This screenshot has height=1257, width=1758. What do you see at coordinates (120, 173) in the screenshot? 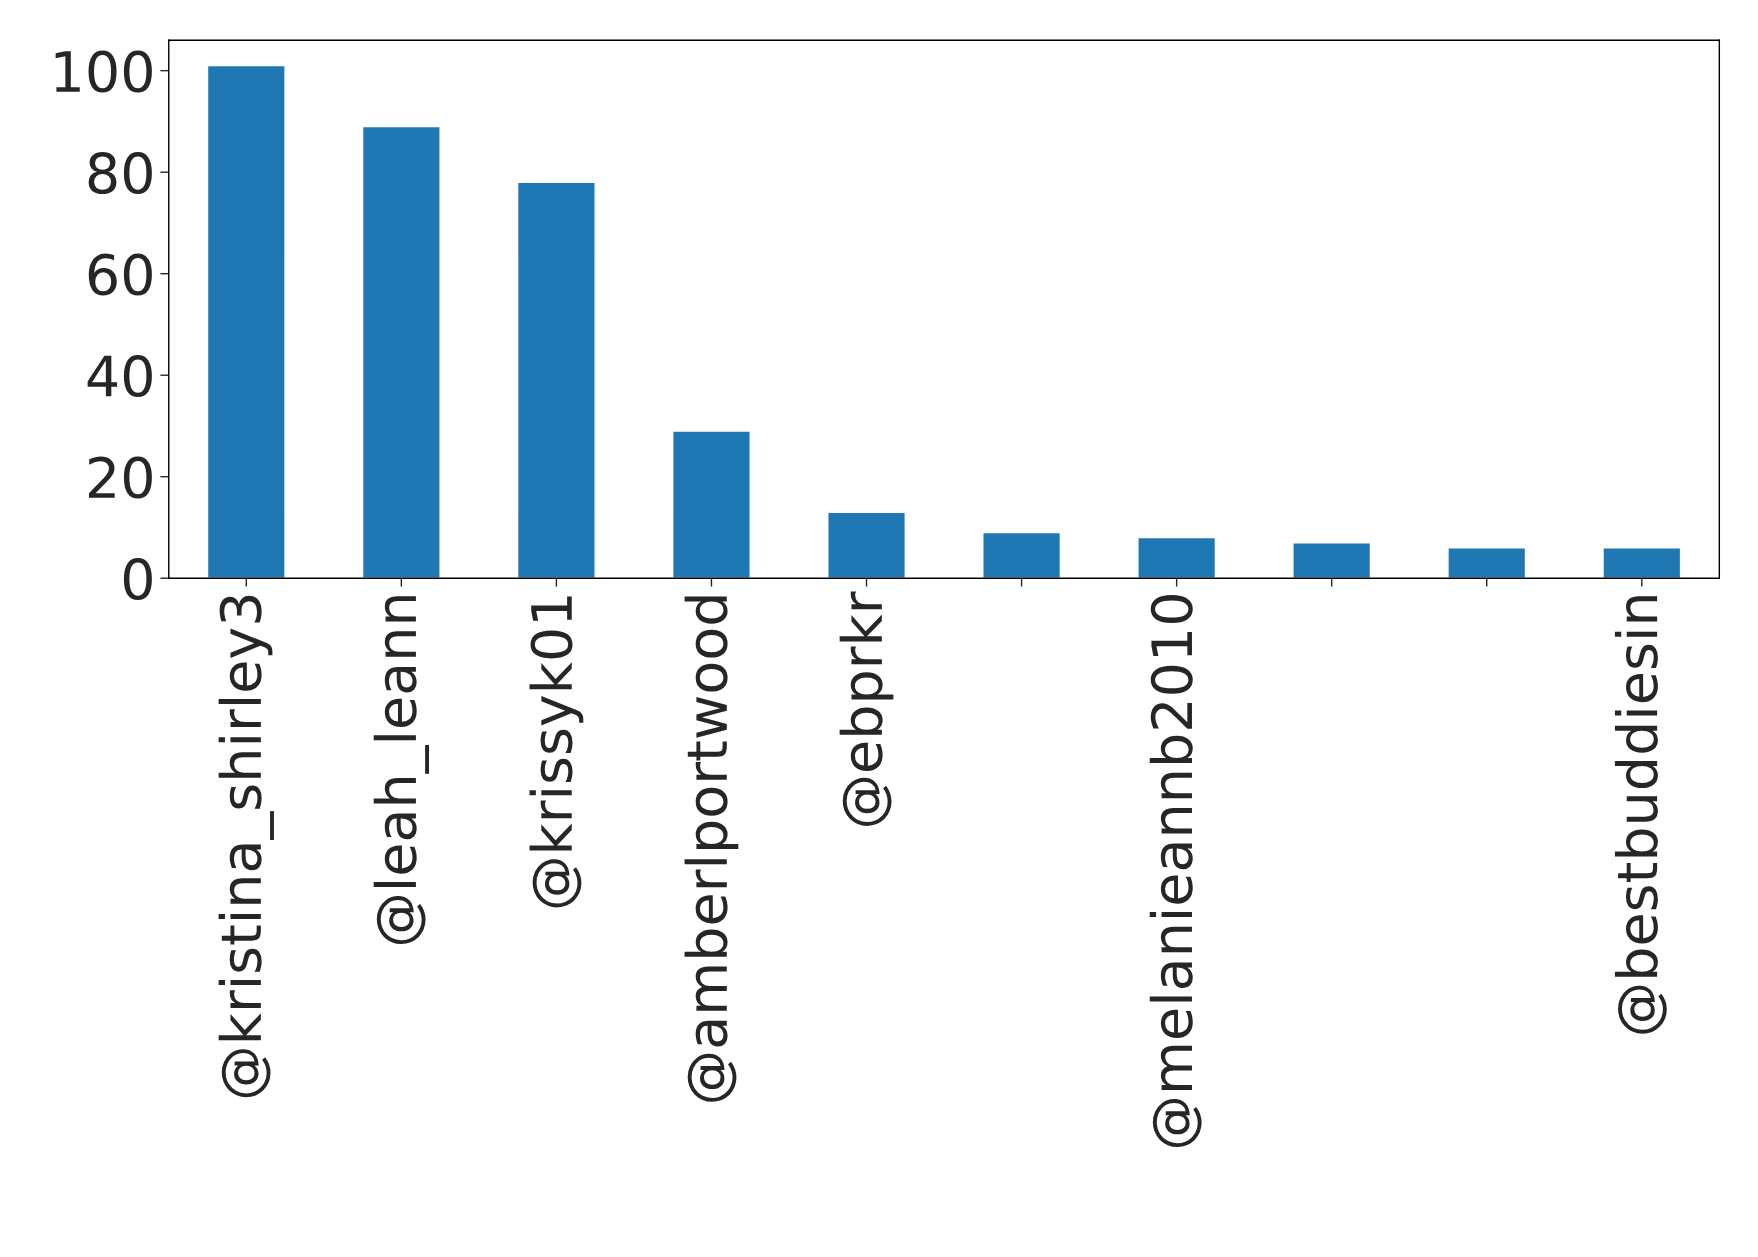
I see `y-tick-label: 80` at bounding box center [120, 173].